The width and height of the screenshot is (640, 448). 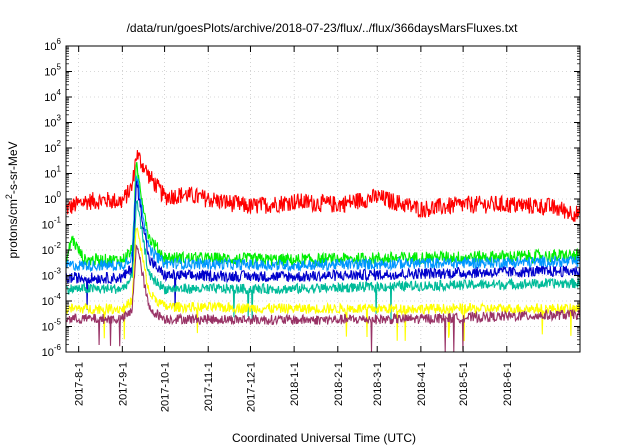 What do you see at coordinates (209, 386) in the screenshot?
I see `x-tick-label: 2017-11-1` at bounding box center [209, 386].